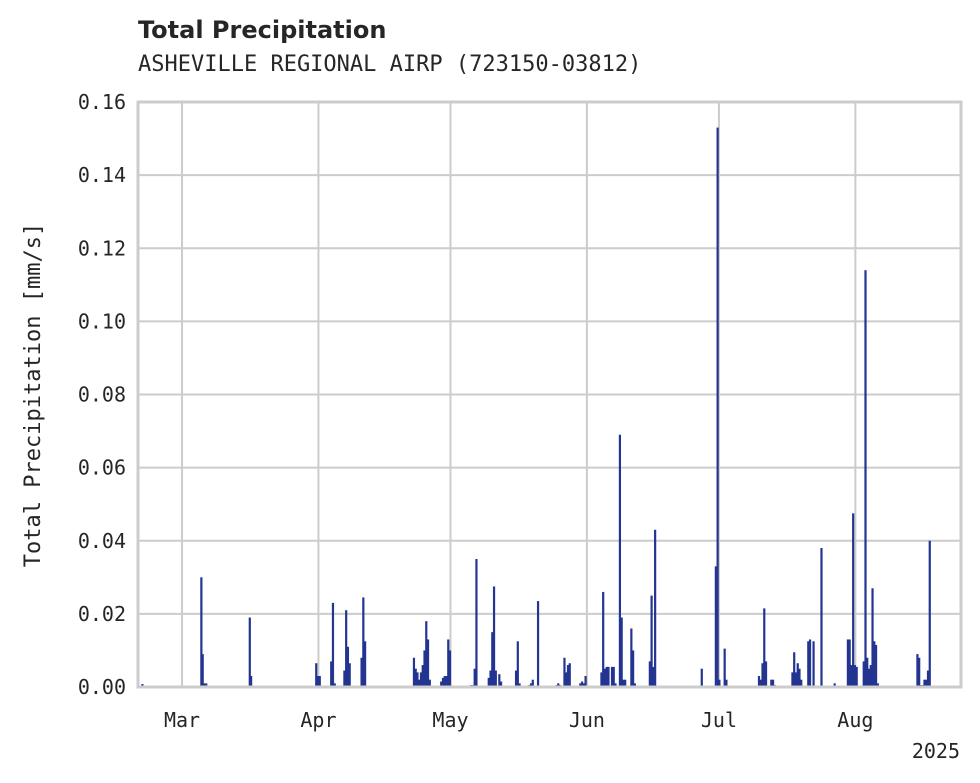  Describe the element at coordinates (102, 468) in the screenshot. I see `y-tick-label: 0.06` at that location.